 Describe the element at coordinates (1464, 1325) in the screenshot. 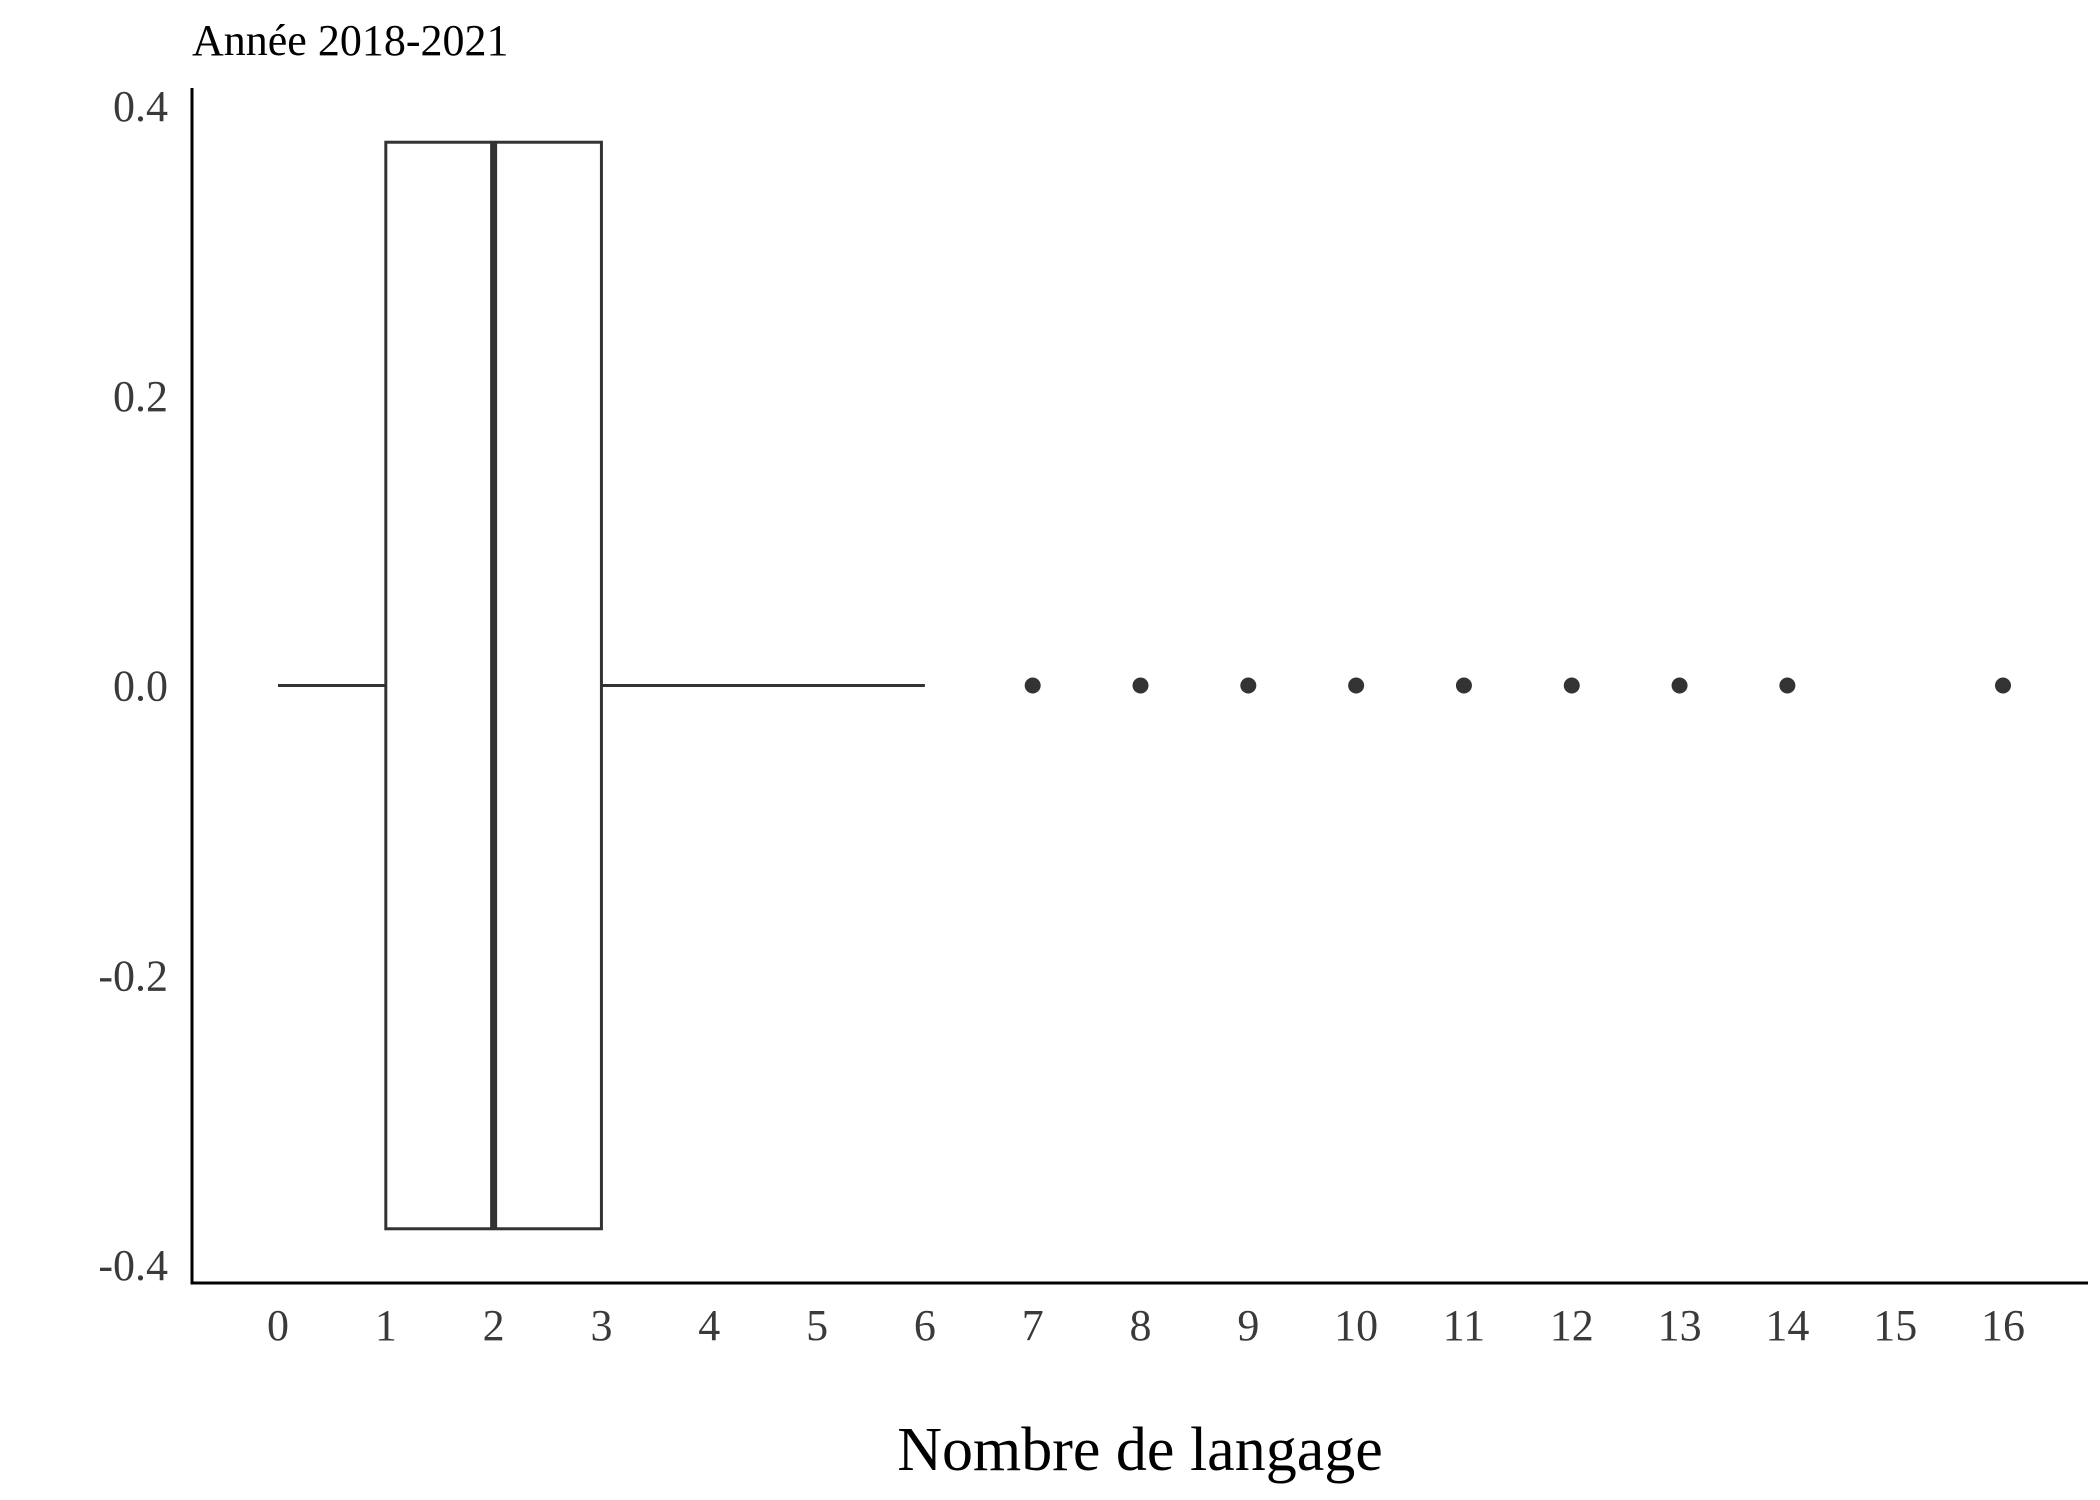

I see `x-tick-label: 11` at that location.